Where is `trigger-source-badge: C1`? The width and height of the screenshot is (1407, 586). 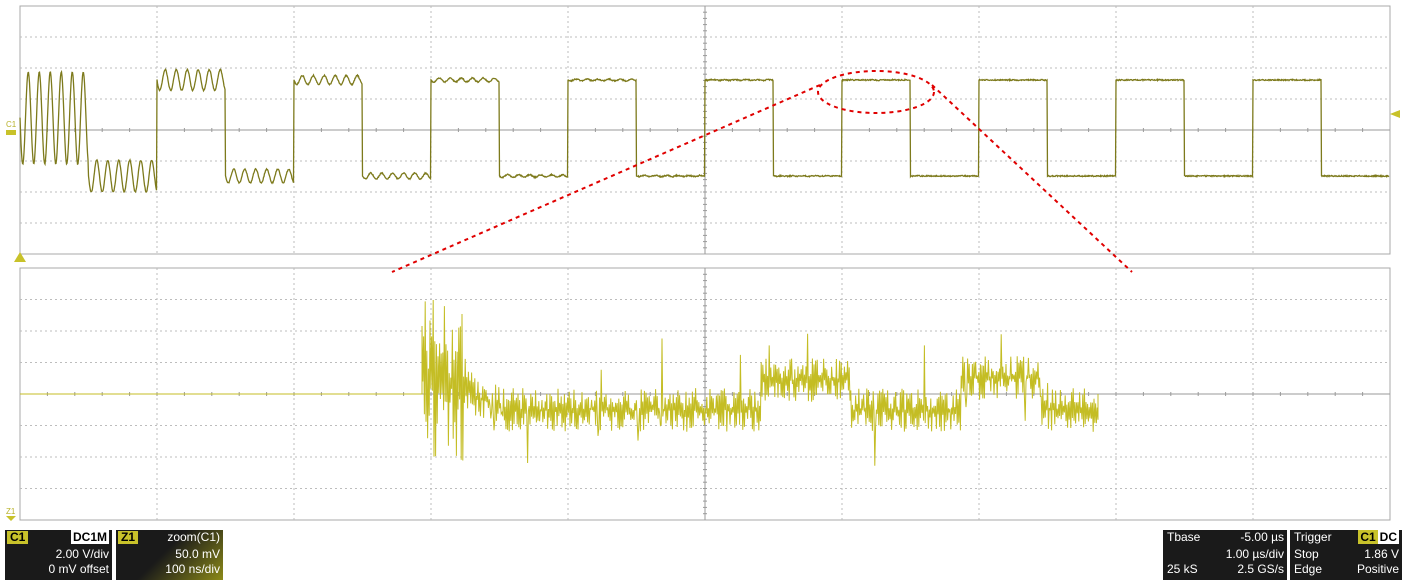
trigger-source-badge: C1 is located at coordinates (1367, 537).